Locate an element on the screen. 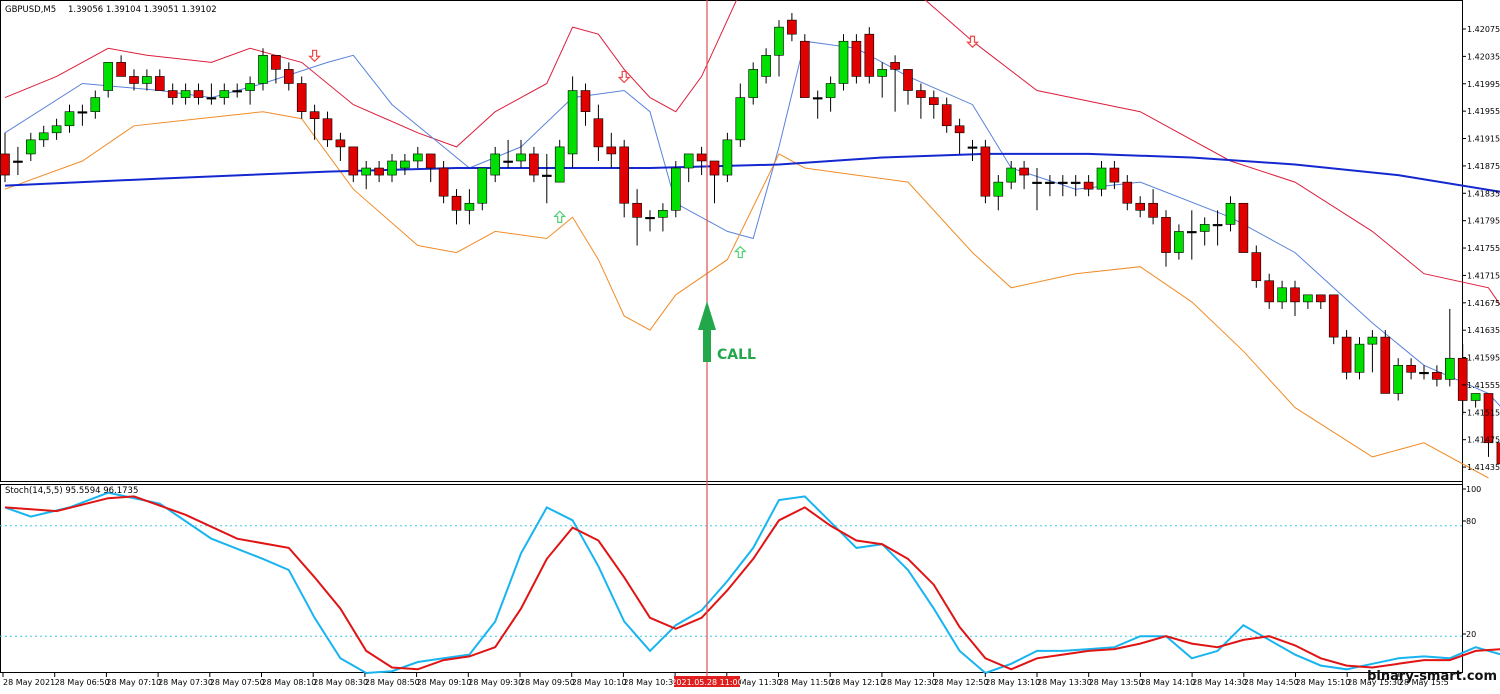 Image resolution: width=1500 pixels, height=694 pixels. stoch-header-label: Stoch(14,5,5) 95.5594 96.1735 is located at coordinates (71, 491).